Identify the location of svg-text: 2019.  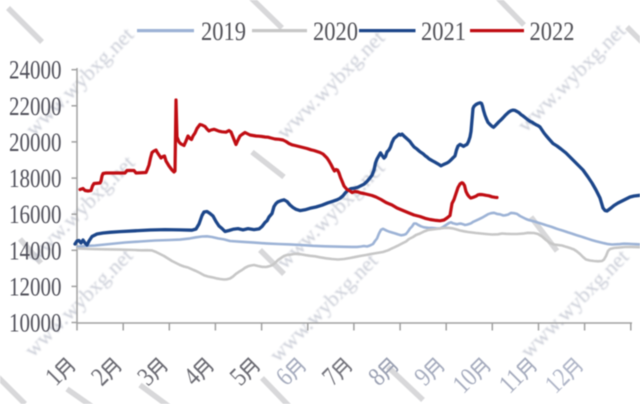
(223, 31).